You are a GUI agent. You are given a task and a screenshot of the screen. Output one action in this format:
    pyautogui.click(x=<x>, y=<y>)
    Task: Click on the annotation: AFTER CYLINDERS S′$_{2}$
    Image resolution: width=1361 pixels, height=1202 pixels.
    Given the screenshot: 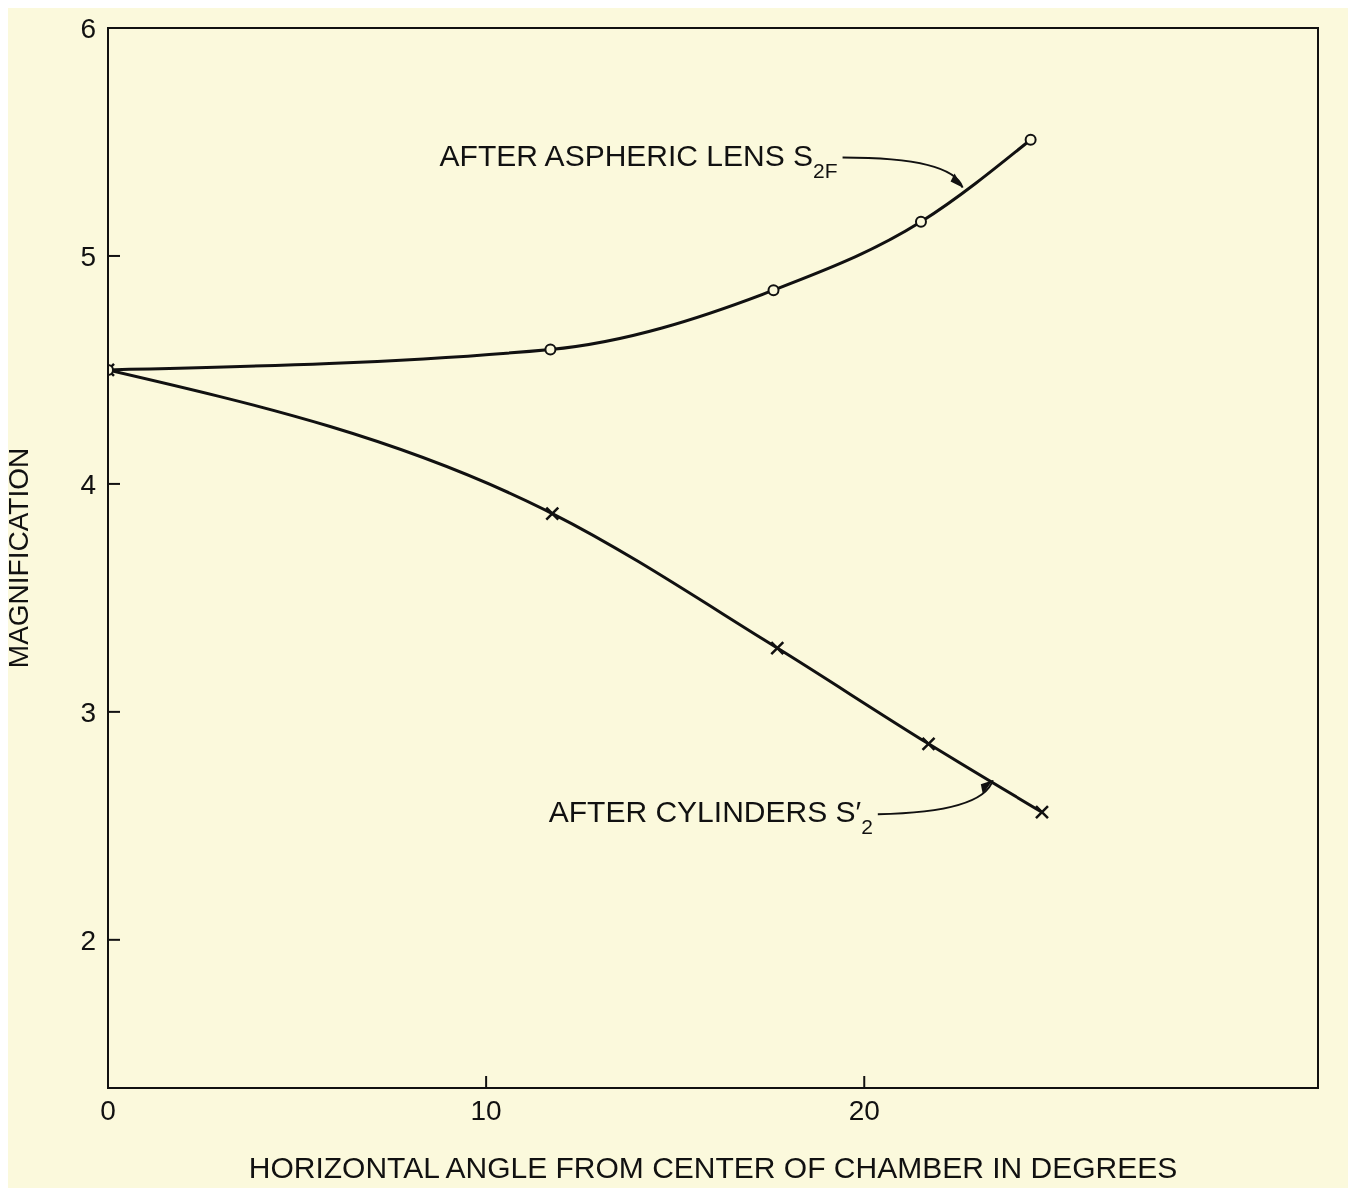 What is the action you would take?
    pyautogui.click(x=710, y=816)
    